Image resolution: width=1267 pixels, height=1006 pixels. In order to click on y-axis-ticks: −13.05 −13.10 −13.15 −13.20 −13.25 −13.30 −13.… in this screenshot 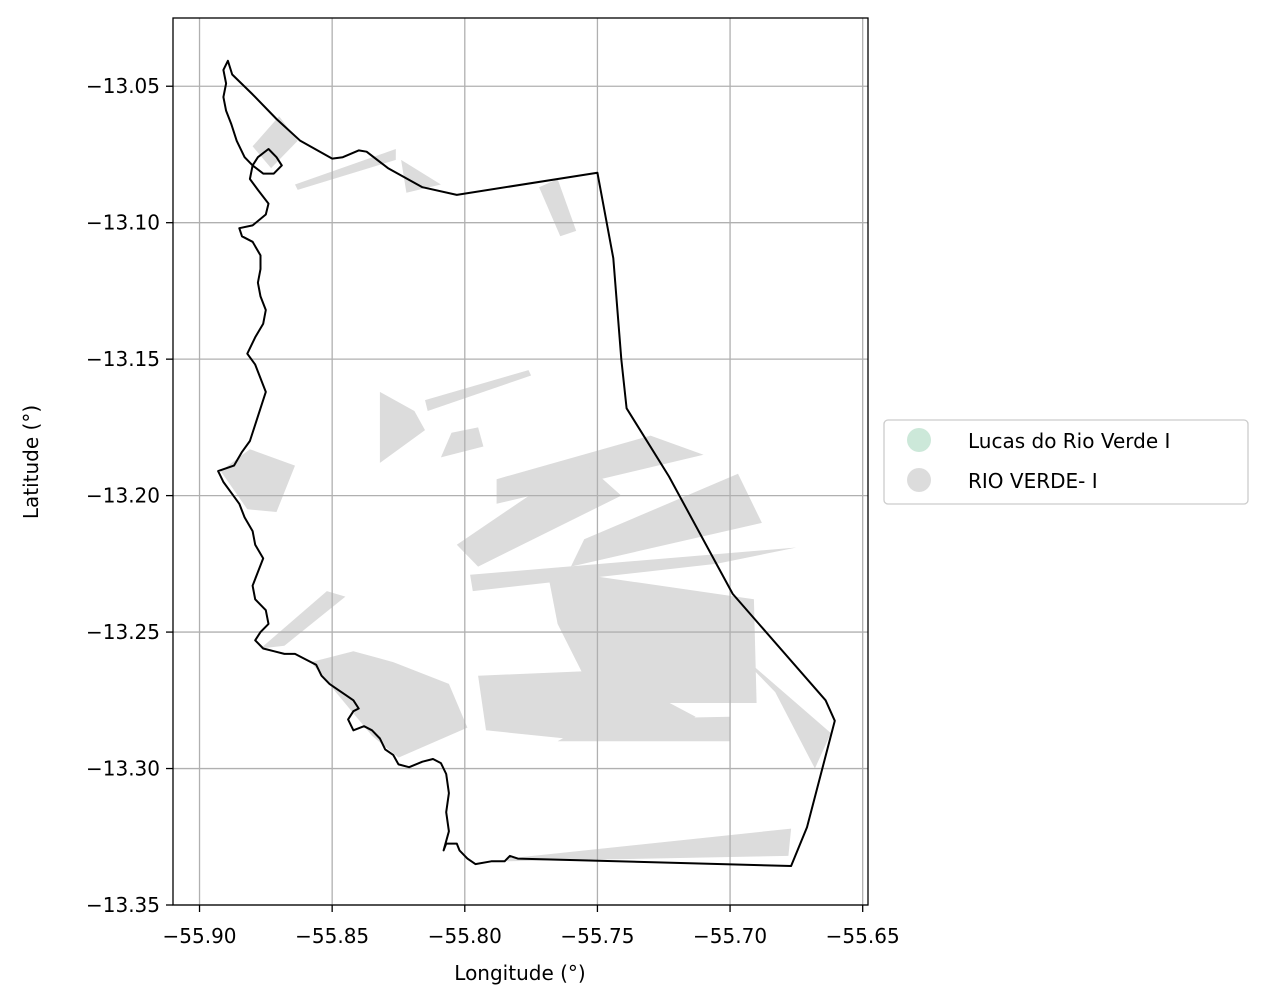, I will do `click(129, 495)`.